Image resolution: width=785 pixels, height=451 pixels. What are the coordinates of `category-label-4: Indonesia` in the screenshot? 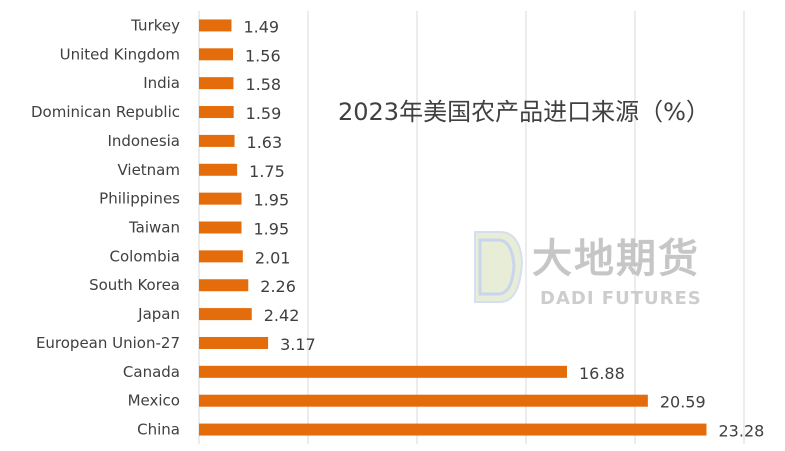 It's located at (143, 141).